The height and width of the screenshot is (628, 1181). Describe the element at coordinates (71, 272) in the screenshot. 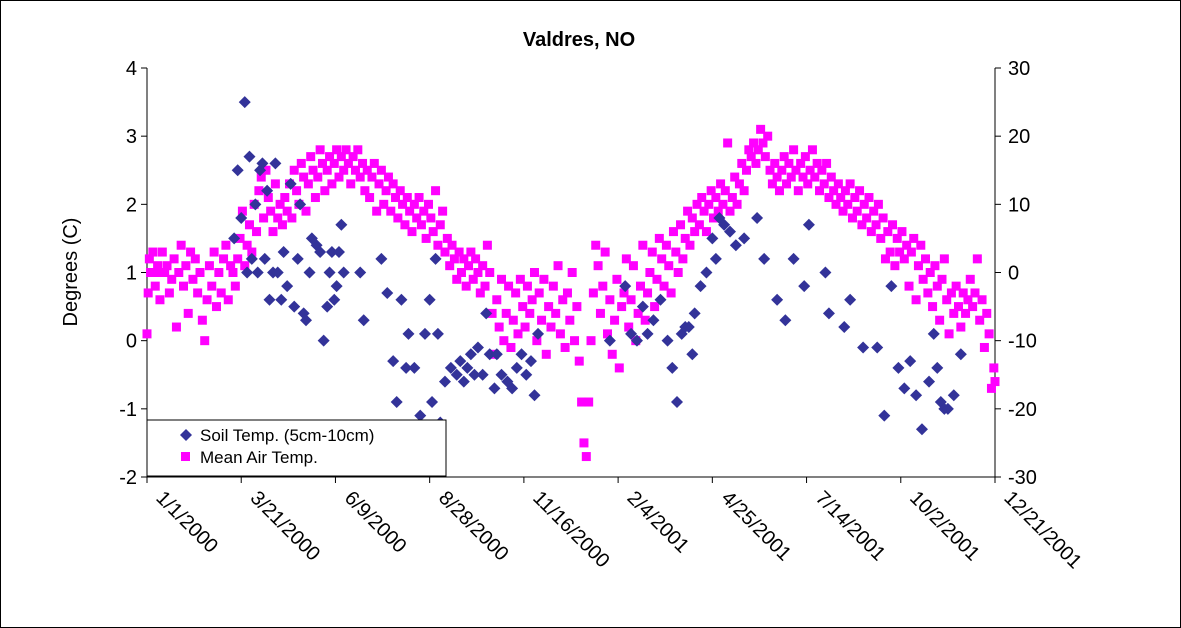

I see `y-axis-label: Degrees (C)` at that location.